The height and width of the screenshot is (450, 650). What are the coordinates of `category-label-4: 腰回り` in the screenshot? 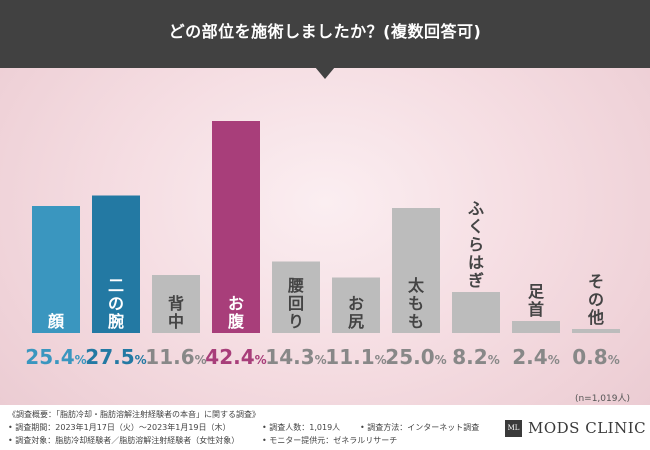 It's located at (296, 303).